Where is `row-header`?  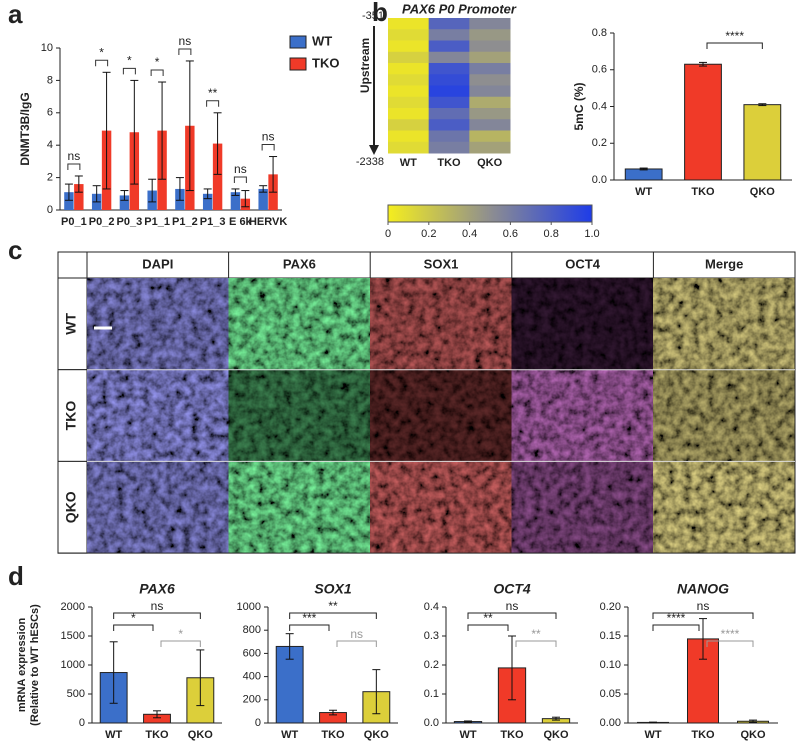 row-header is located at coordinates (72, 507).